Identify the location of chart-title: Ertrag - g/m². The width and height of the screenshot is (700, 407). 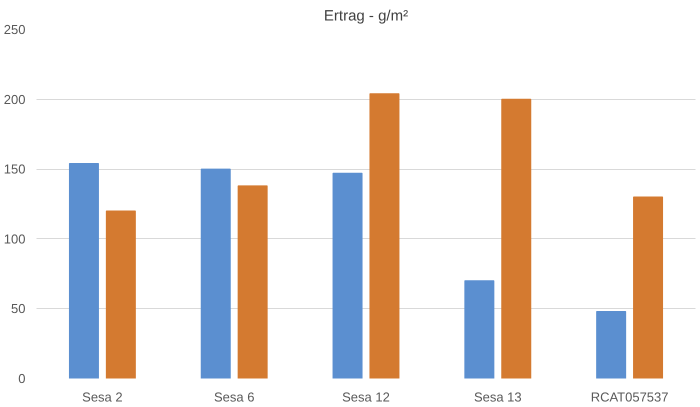
(366, 16).